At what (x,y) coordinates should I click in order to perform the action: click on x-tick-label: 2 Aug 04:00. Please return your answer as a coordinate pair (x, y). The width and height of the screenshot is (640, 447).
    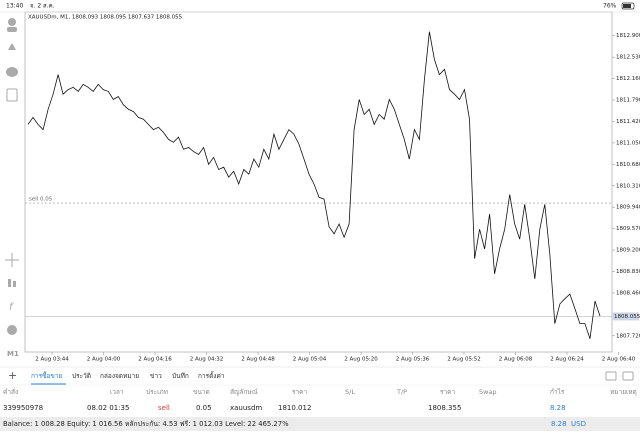
    Looking at the image, I should click on (104, 360).